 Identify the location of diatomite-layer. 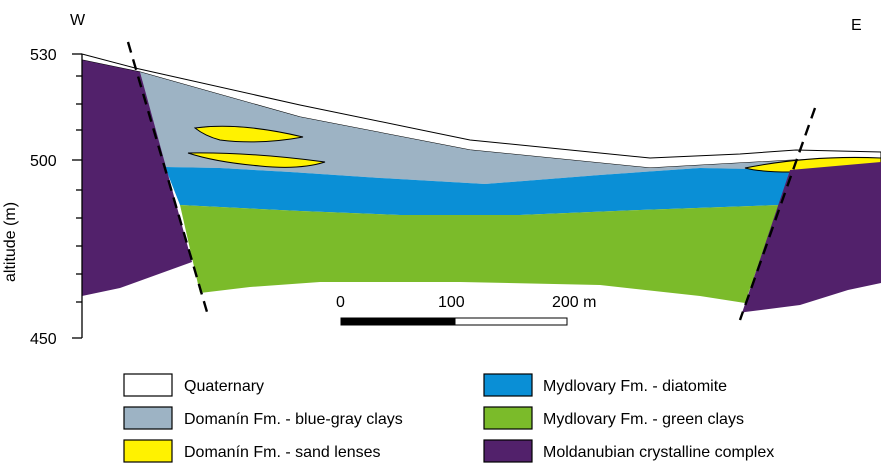
(477, 191).